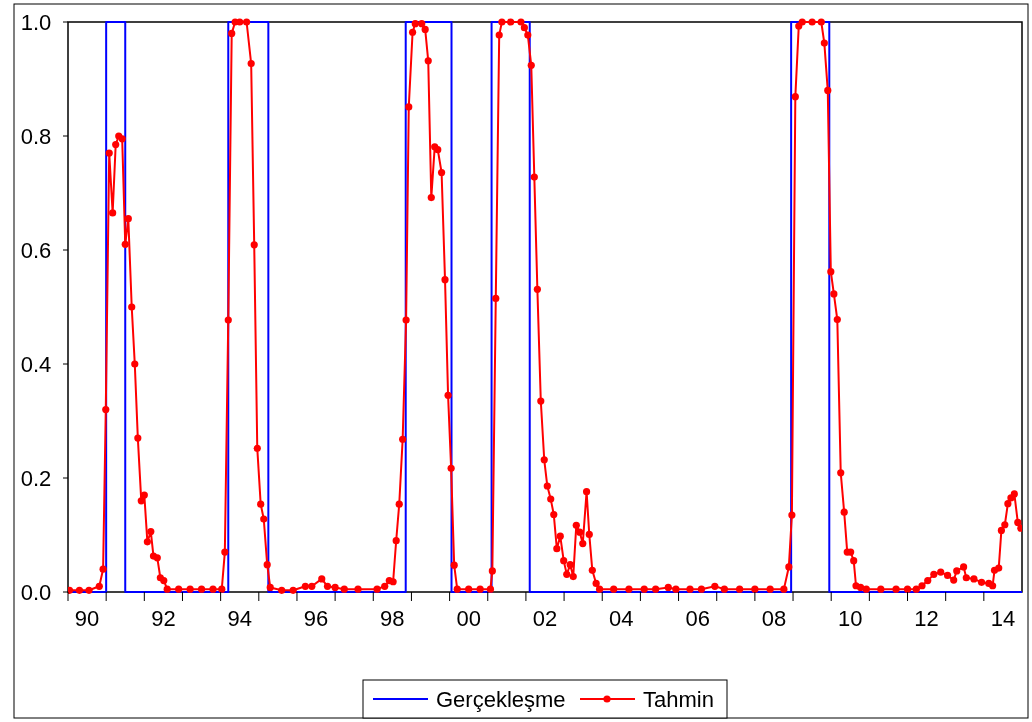 The width and height of the screenshot is (1032, 722). What do you see at coordinates (926, 618) in the screenshot?
I see `x-tick-label: 12` at bounding box center [926, 618].